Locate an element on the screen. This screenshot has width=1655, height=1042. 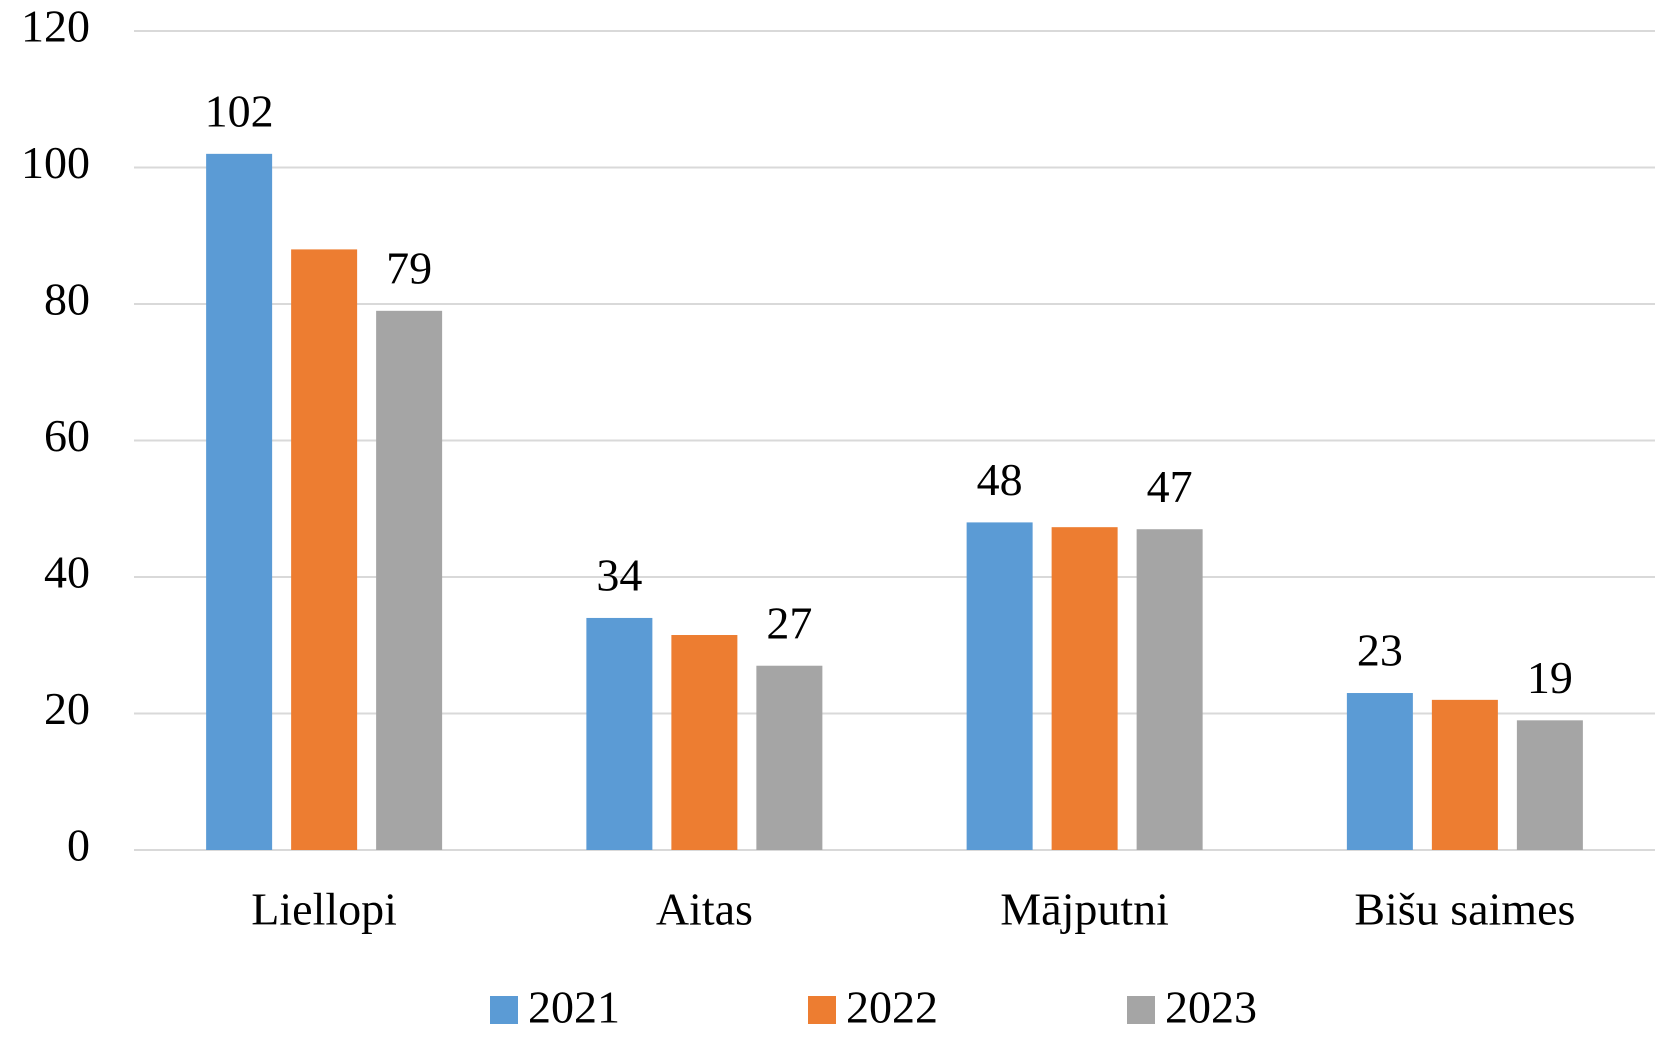
data-label: 23 is located at coordinates (1380, 650).